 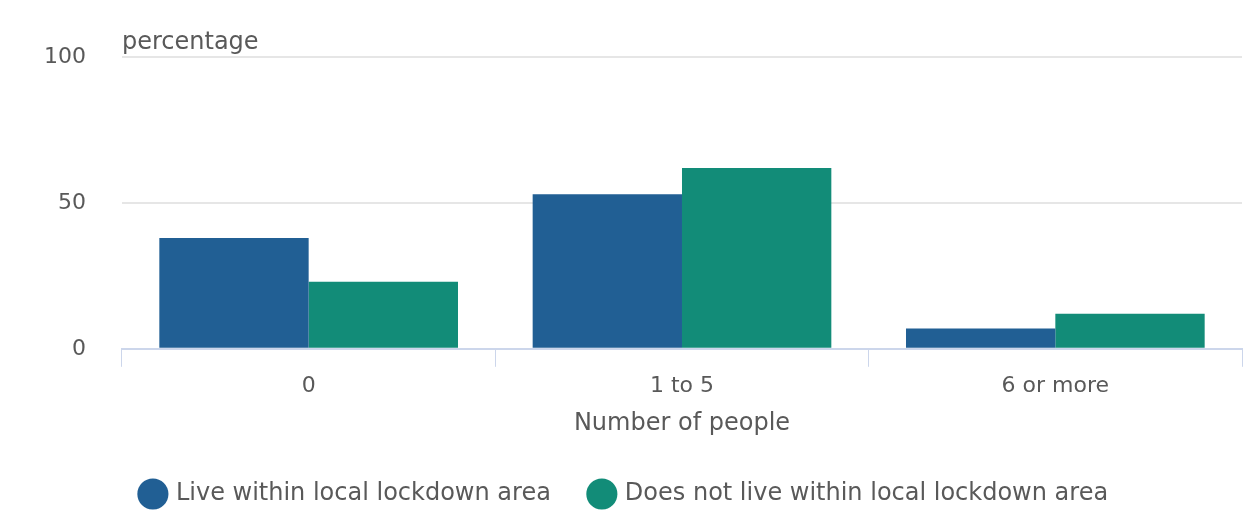 What do you see at coordinates (363, 492) in the screenshot?
I see `legend-label: Live within local lockdown area` at bounding box center [363, 492].